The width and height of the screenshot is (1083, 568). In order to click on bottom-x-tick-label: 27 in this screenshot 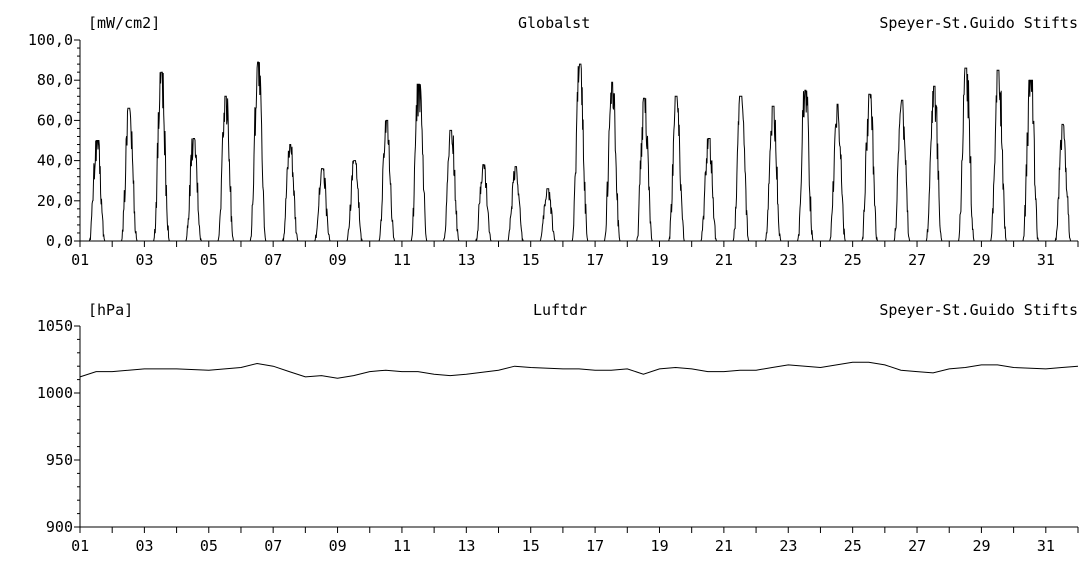, I will do `click(917, 546)`.